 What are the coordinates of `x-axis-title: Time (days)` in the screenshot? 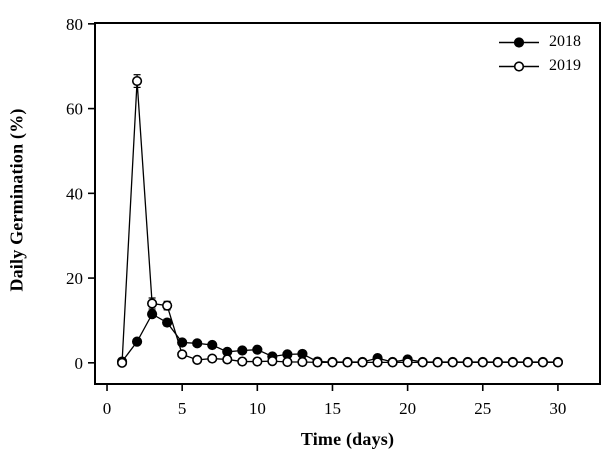 It's located at (347, 439).